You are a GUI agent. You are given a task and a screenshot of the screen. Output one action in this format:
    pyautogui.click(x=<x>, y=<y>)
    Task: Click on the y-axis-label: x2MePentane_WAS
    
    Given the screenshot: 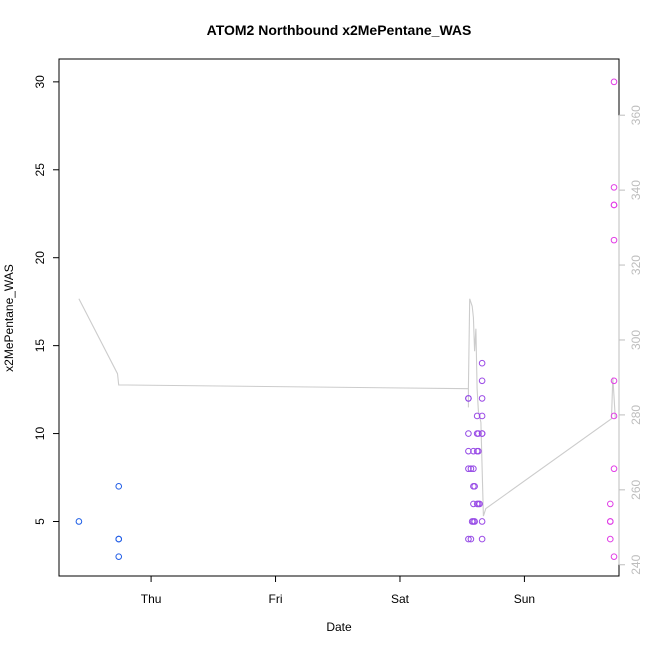 What is the action you would take?
    pyautogui.click(x=9, y=318)
    